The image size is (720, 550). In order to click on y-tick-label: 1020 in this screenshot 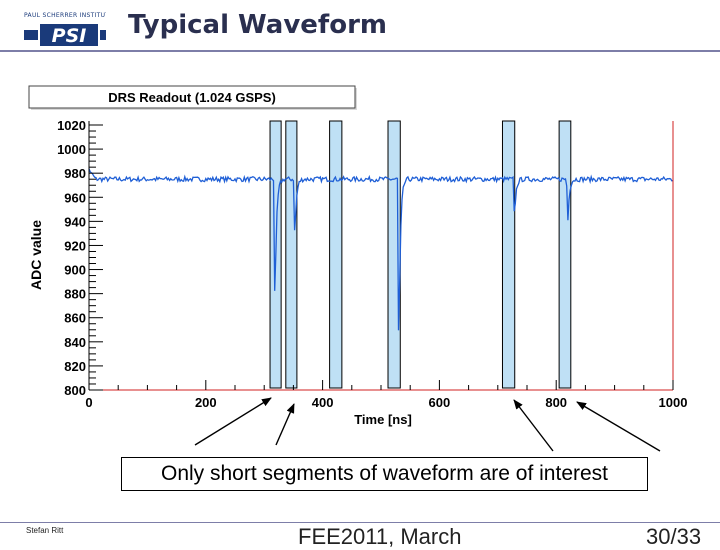, I will do `click(71, 125)`.